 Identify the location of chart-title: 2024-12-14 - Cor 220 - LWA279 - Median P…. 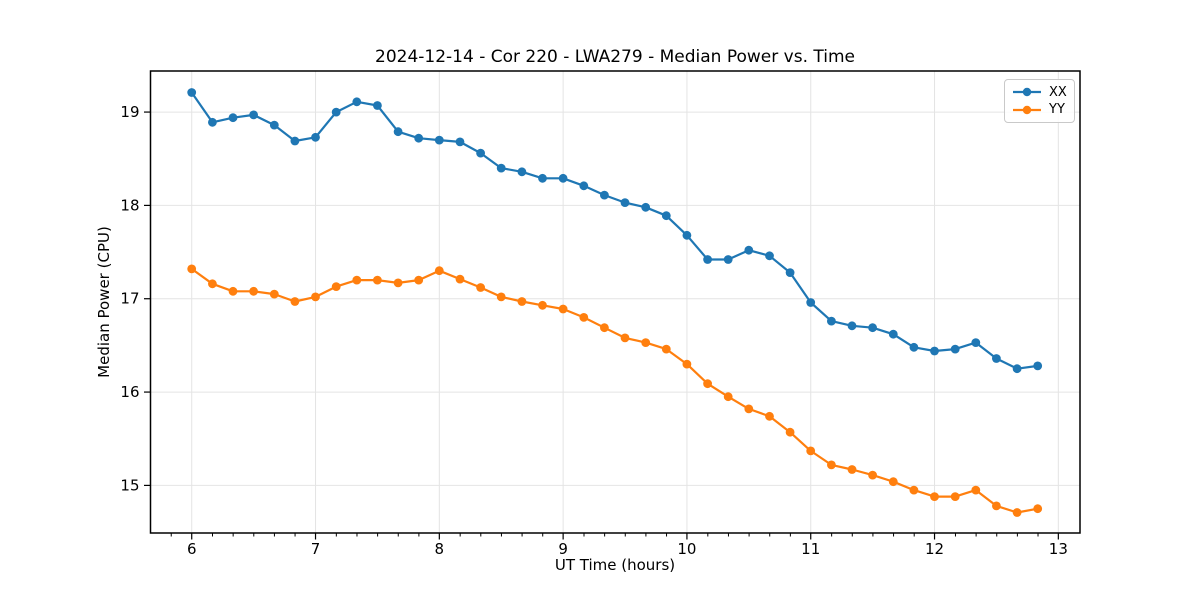
(615, 57).